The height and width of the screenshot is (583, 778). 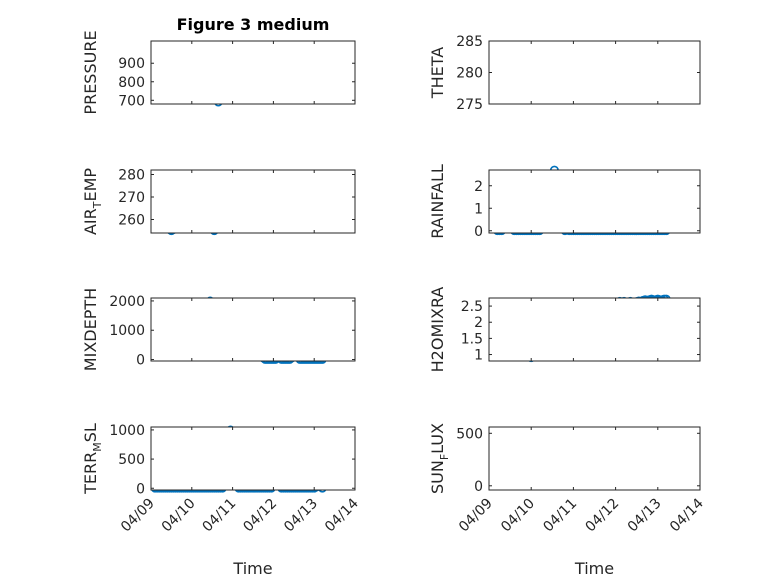 What do you see at coordinates (90, 432) in the screenshot?
I see `y-label-part: SL` at bounding box center [90, 432].